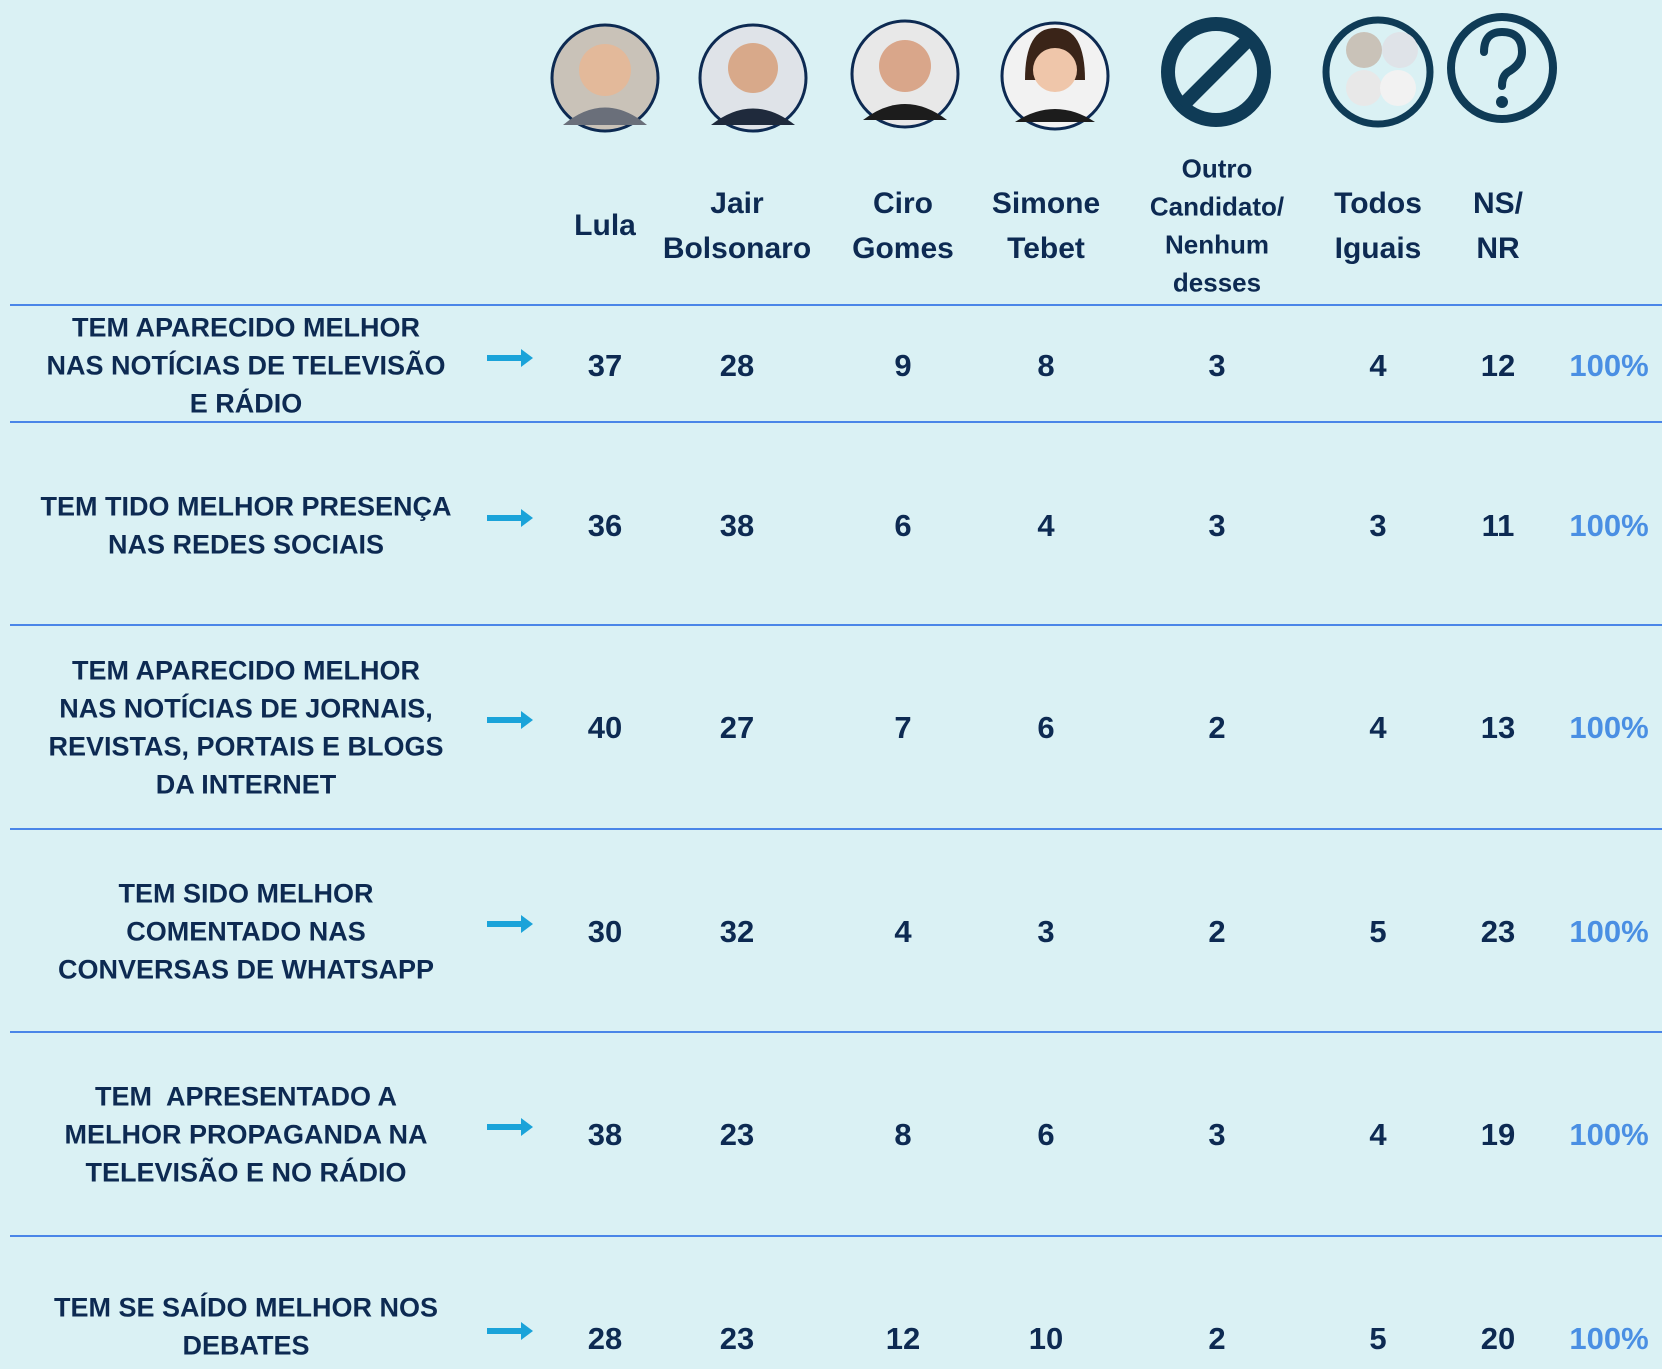 This screenshot has height=1369, width=1662. What do you see at coordinates (1216, 72) in the screenshot?
I see `none-icon` at bounding box center [1216, 72].